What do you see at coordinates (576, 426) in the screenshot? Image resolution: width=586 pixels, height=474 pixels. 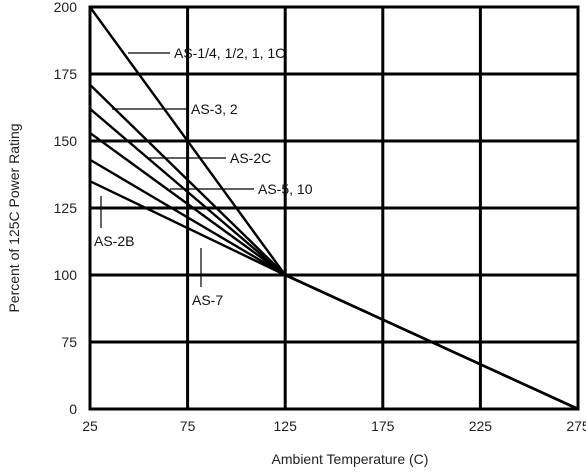 I see `x-tick-label-275: 275` at bounding box center [576, 426].